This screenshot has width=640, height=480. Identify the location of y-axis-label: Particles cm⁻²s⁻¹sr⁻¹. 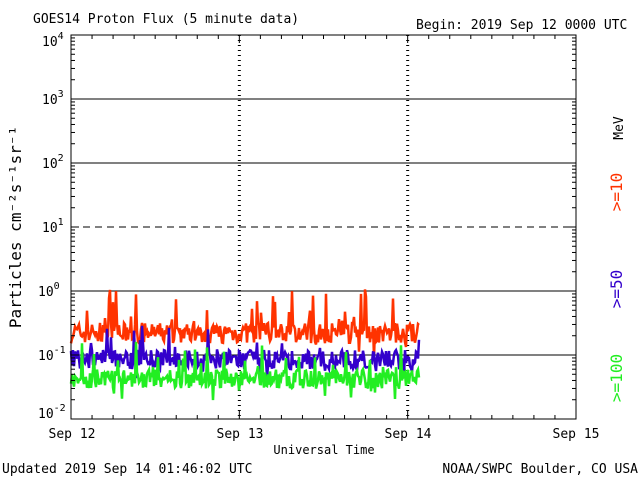
(15, 227).